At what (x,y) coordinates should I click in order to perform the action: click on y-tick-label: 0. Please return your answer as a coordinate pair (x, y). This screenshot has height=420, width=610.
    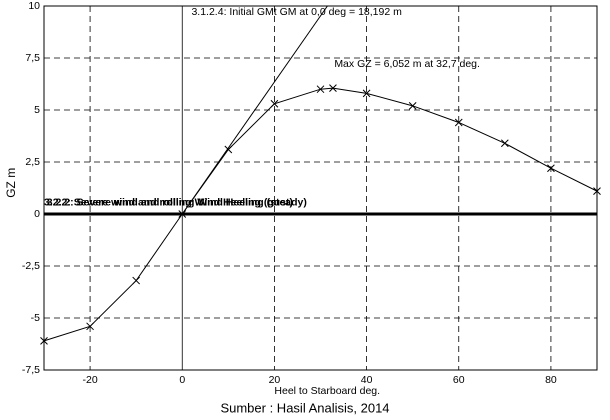
    Looking at the image, I should click on (37, 214).